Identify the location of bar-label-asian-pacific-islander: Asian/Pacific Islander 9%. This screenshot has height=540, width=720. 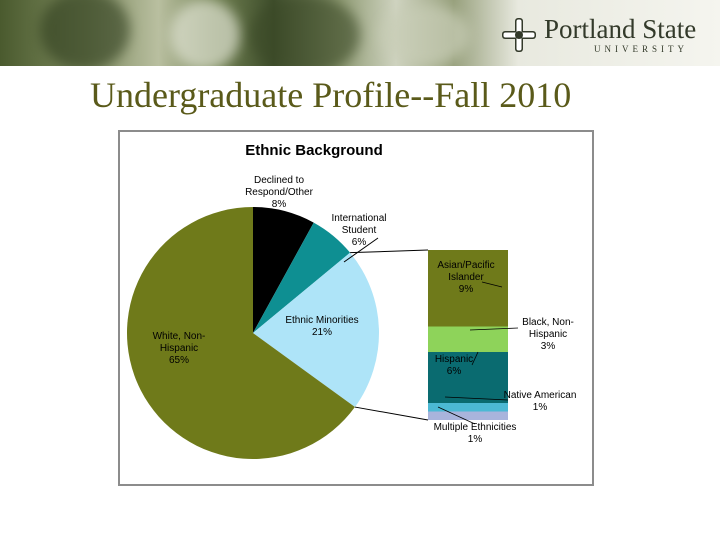
(465, 277).